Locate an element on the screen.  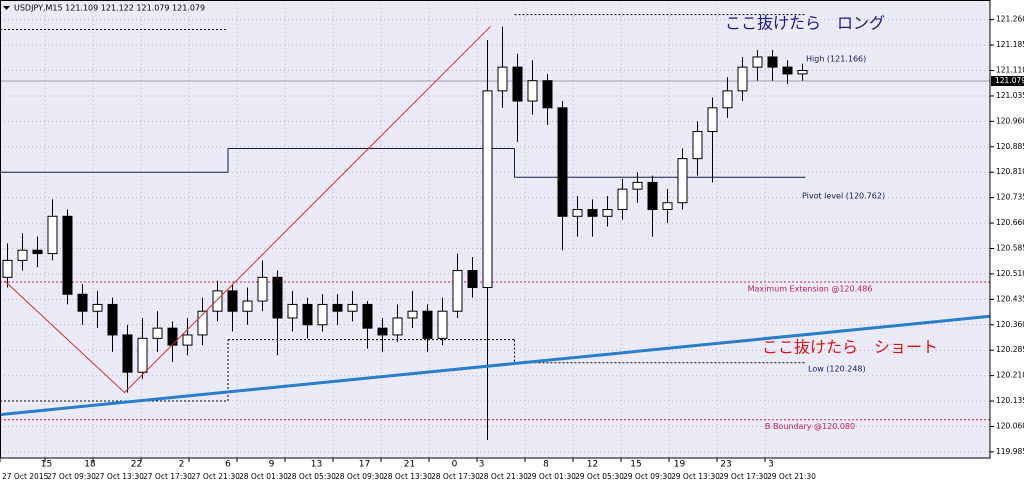
x-tick-label: 28 Oct 17:30 is located at coordinates (455, 476).